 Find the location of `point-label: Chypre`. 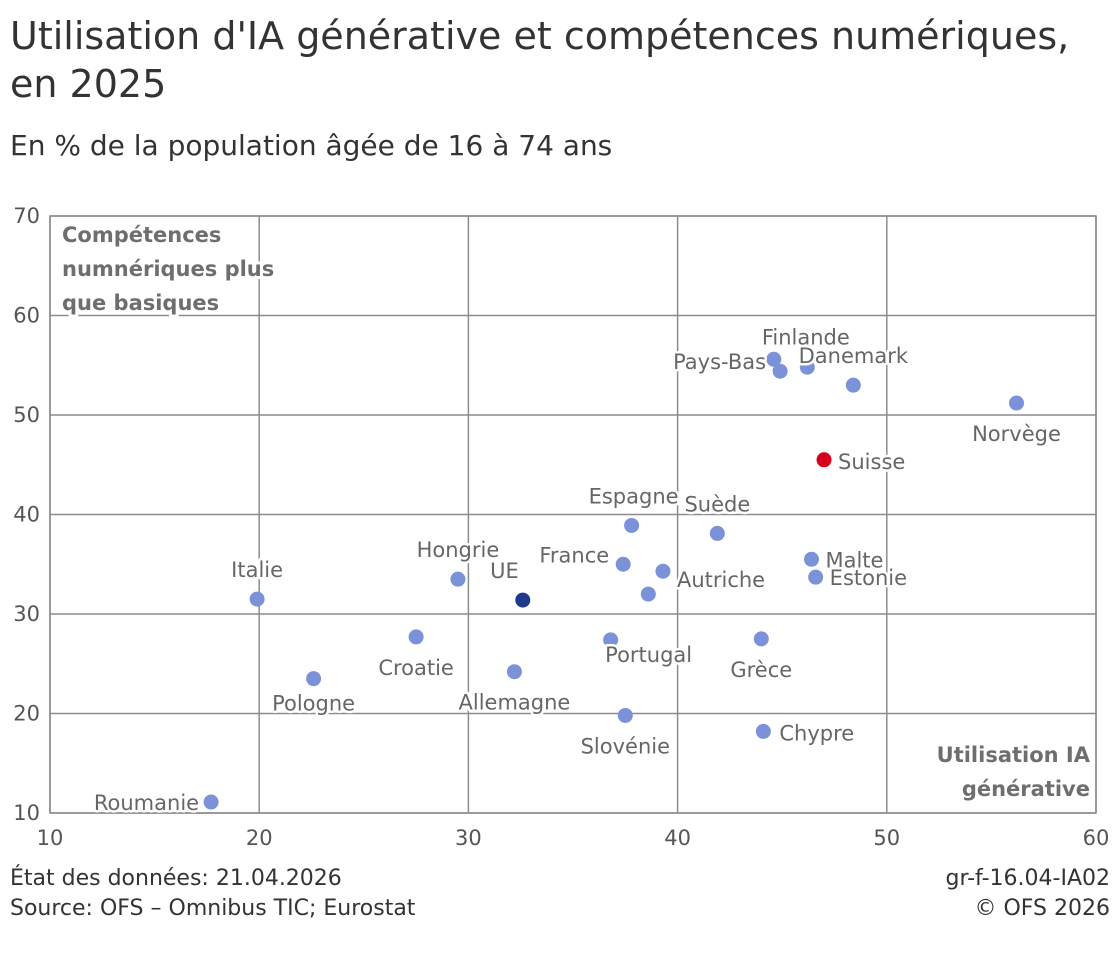

point-label: Chypre is located at coordinates (816, 733).